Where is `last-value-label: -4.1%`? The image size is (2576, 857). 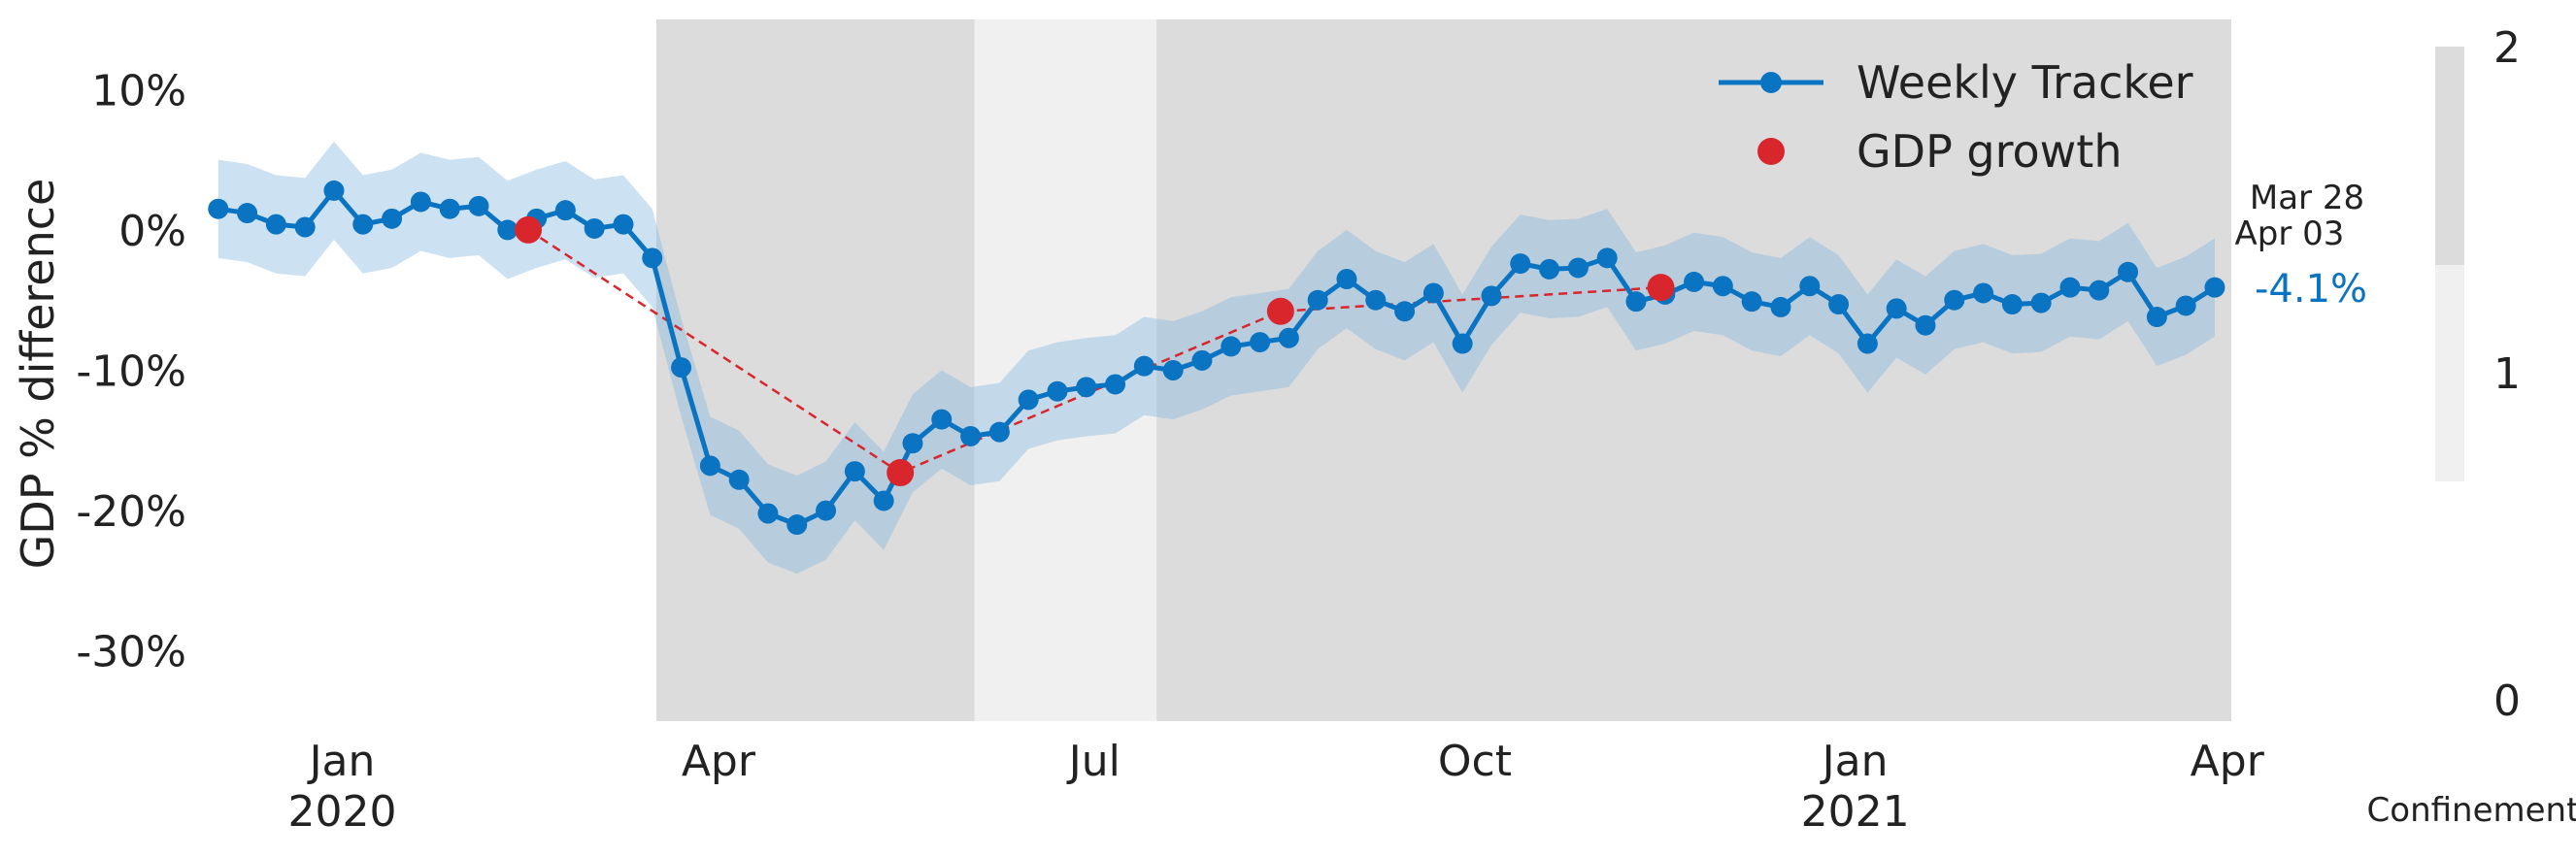 last-value-label: -4.1% is located at coordinates (2311, 289).